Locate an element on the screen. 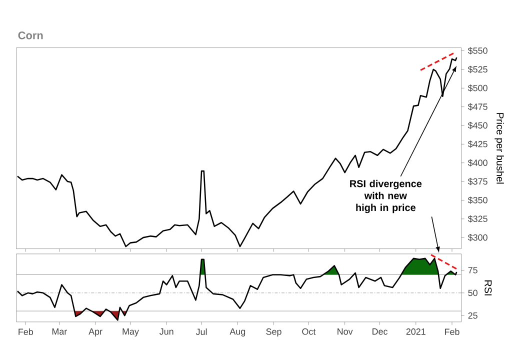  chart-title: Corn is located at coordinates (30, 36).